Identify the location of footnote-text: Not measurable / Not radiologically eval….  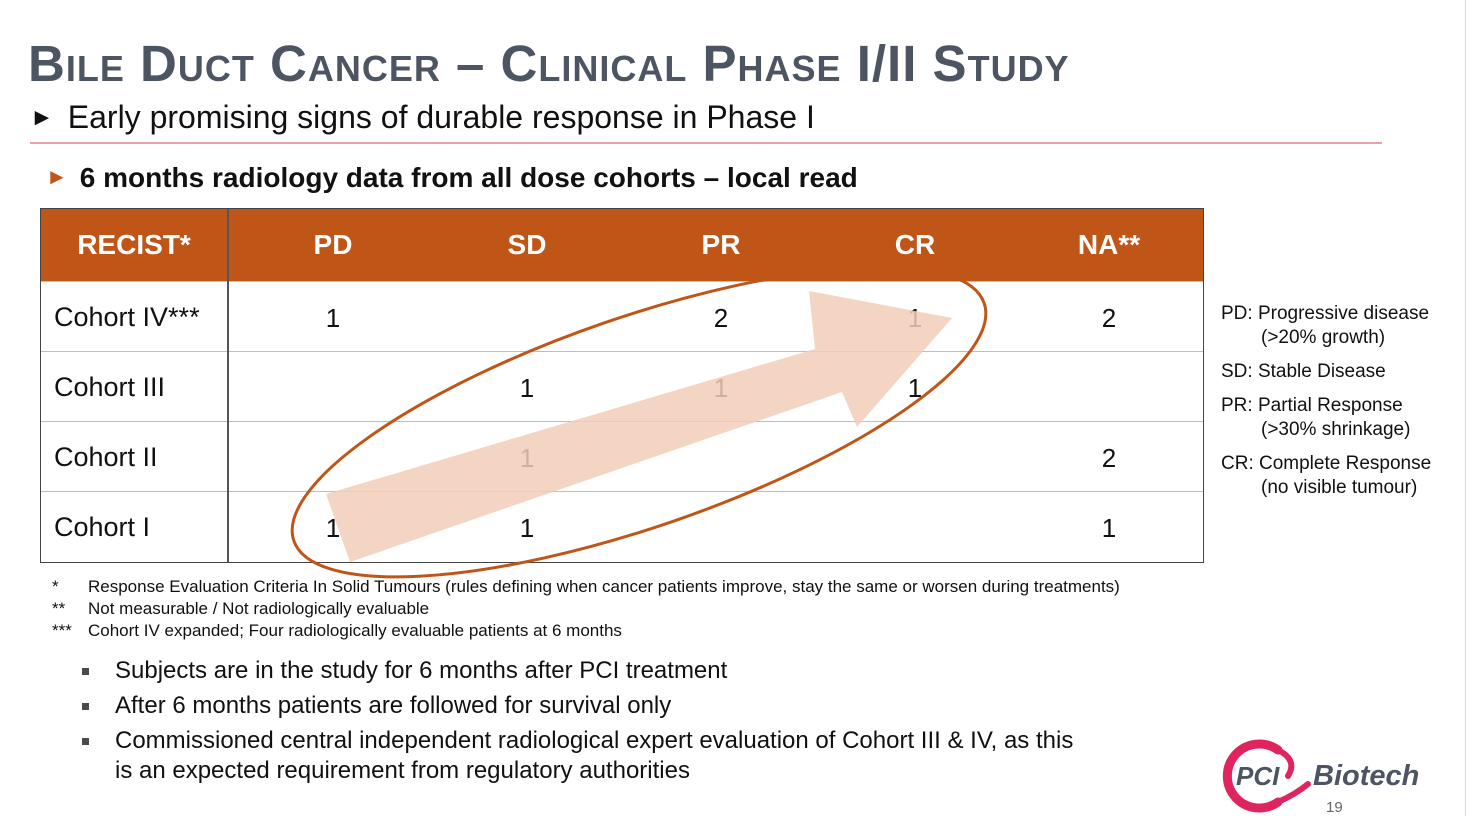
(259, 608).